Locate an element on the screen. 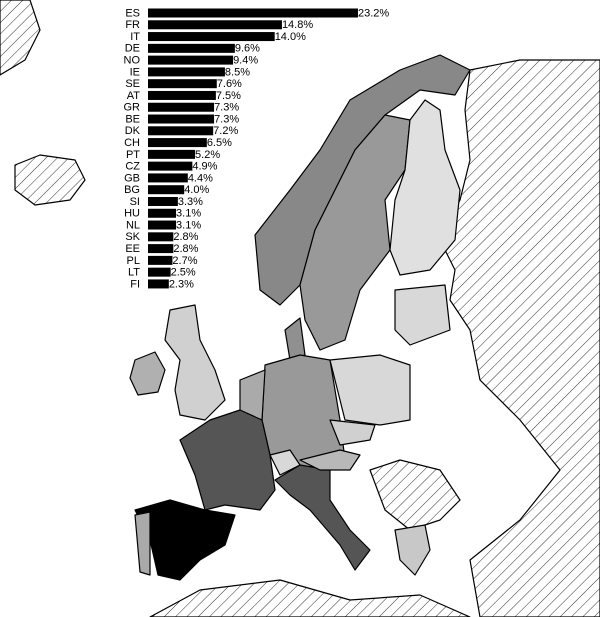 The height and width of the screenshot is (617, 600). category-label: NL is located at coordinates (133, 225).